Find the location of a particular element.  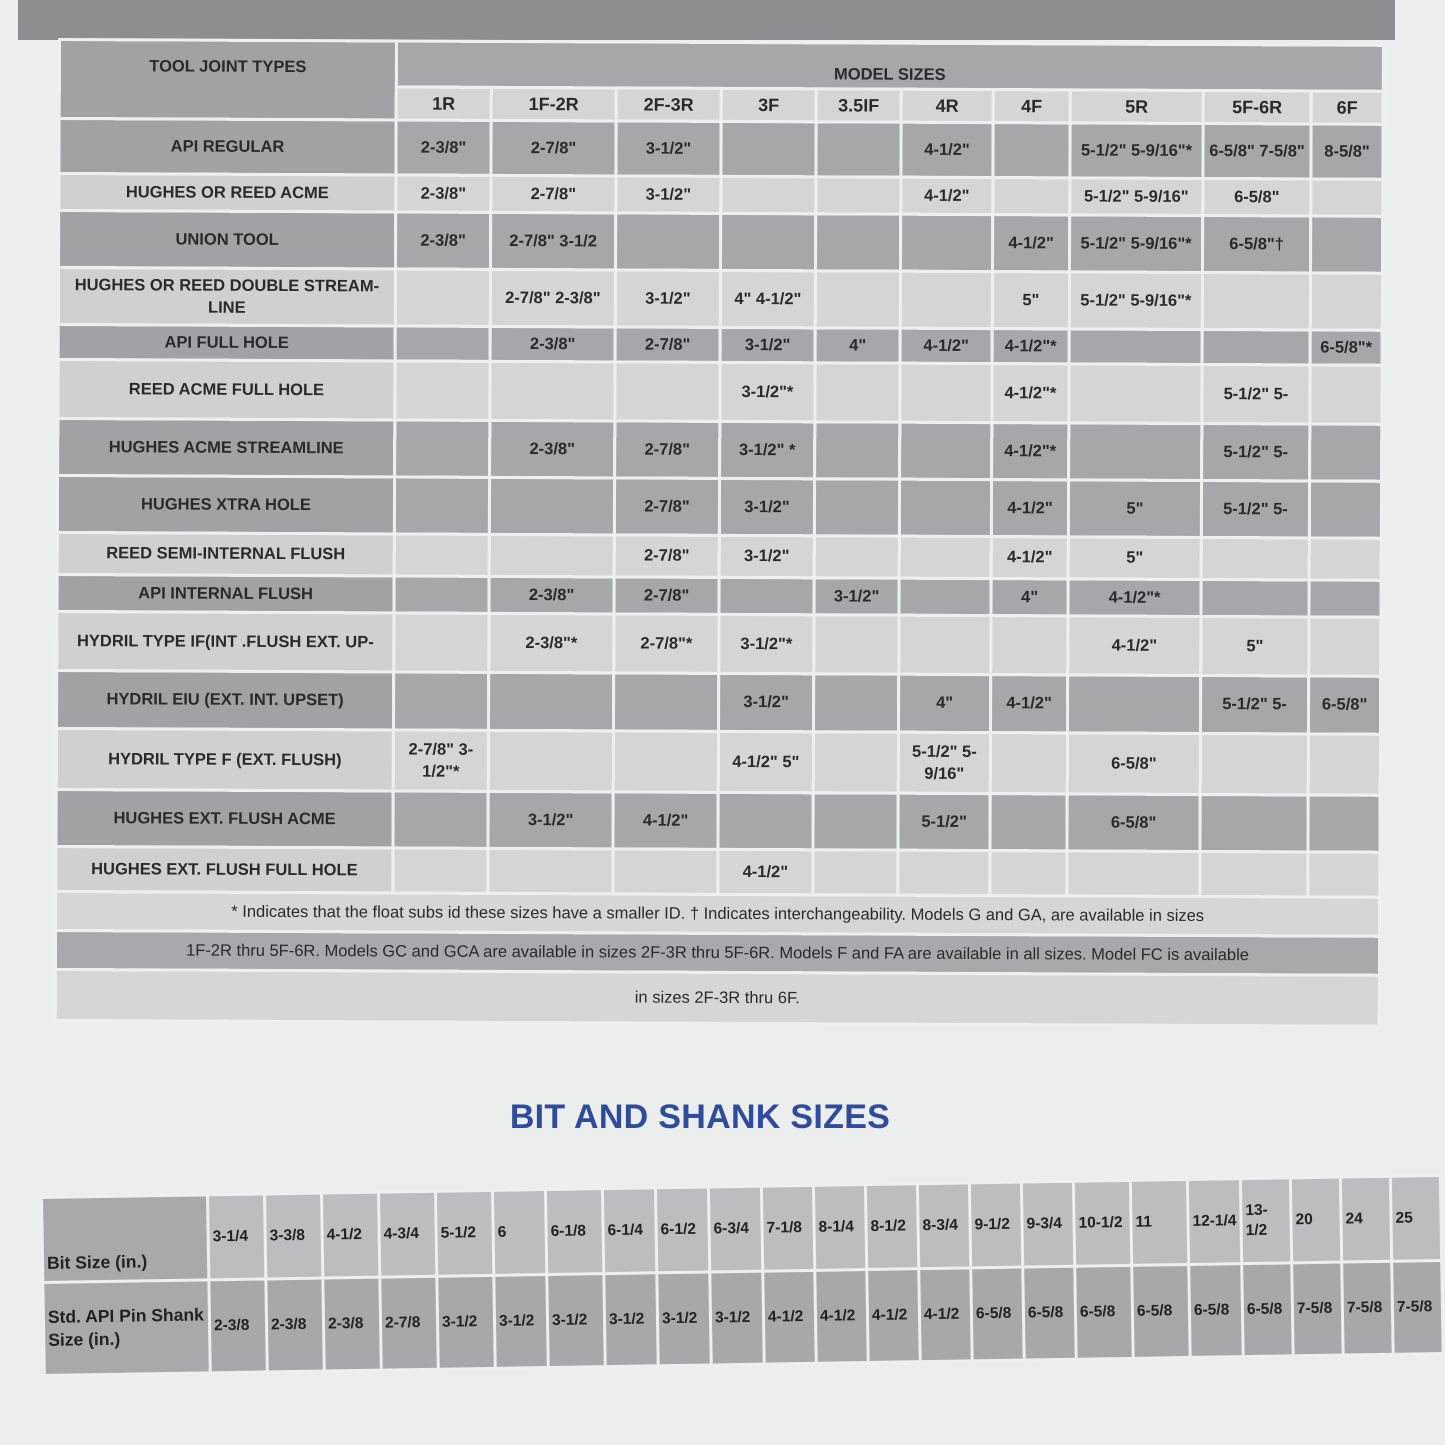

table-cell: 5-1/2" 5- is located at coordinates (1254, 704).